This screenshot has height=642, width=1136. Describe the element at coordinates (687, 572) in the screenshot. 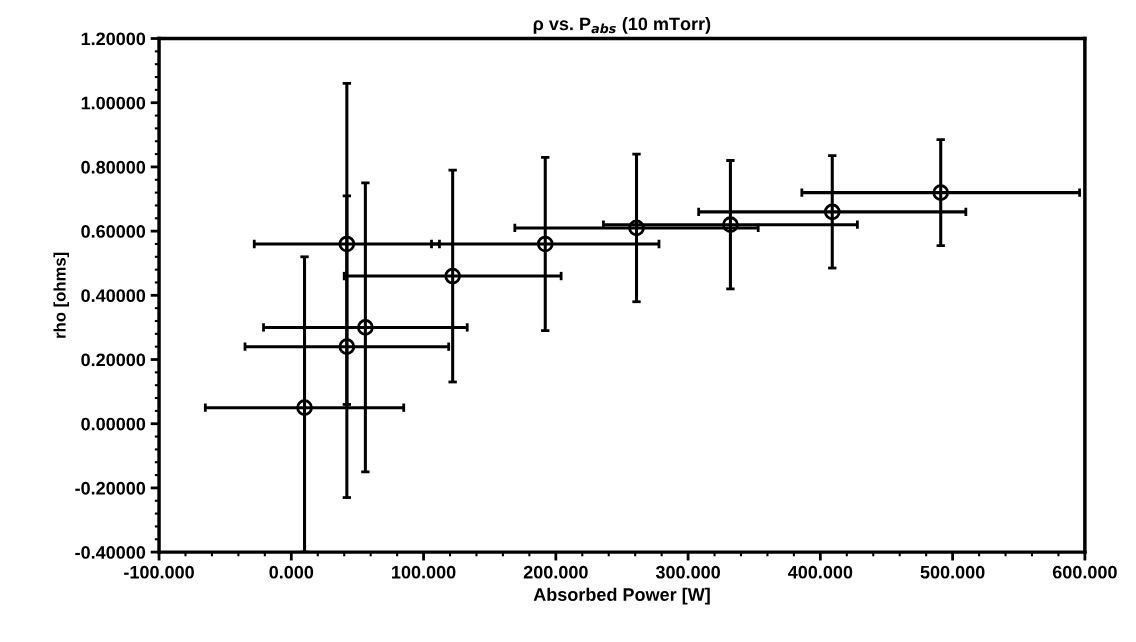

I see `x-tick-label: 300.000` at that location.